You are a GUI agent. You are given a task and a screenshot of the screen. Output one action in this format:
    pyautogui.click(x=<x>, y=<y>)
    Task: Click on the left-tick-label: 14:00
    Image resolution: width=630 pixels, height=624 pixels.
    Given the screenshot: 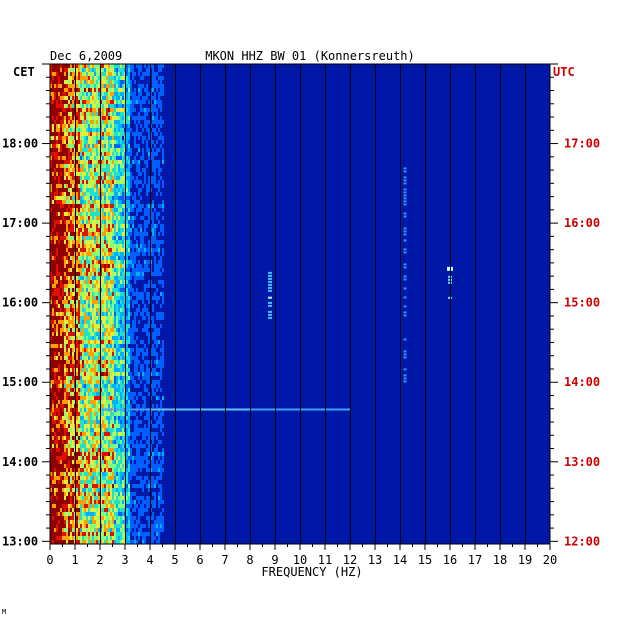 What is the action you would take?
    pyautogui.click(x=20, y=462)
    